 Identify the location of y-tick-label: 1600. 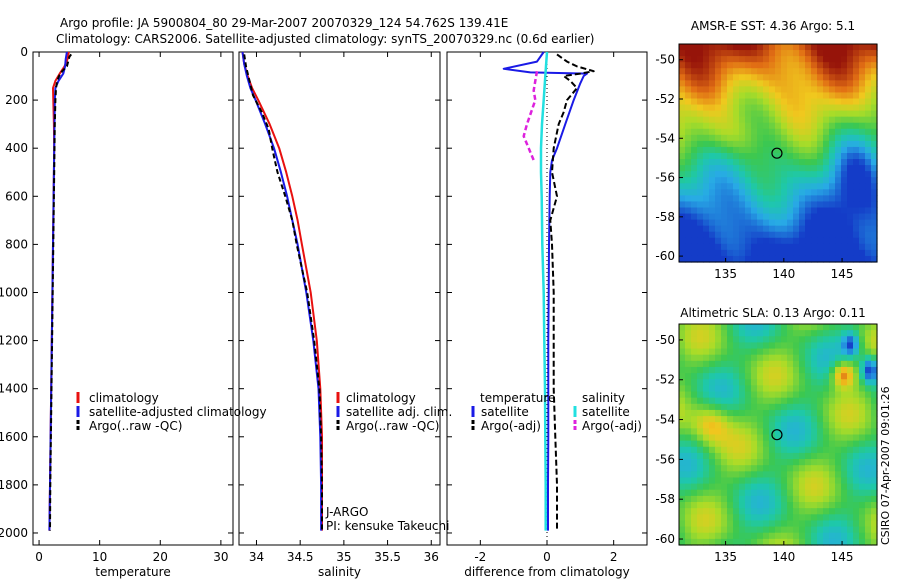
(14, 437).